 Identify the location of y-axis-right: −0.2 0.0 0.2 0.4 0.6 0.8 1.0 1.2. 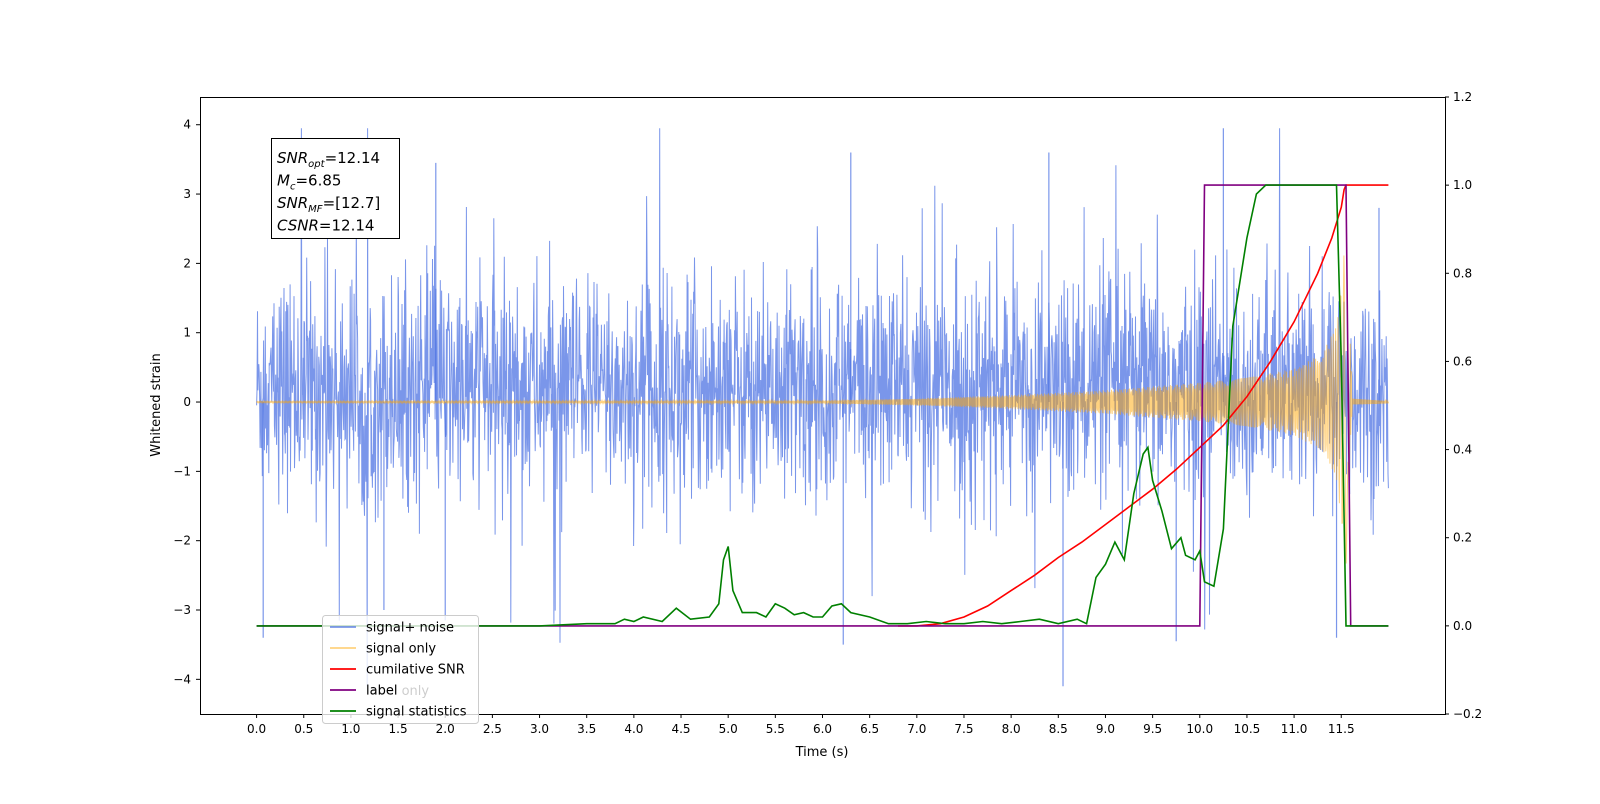
(1463, 405).